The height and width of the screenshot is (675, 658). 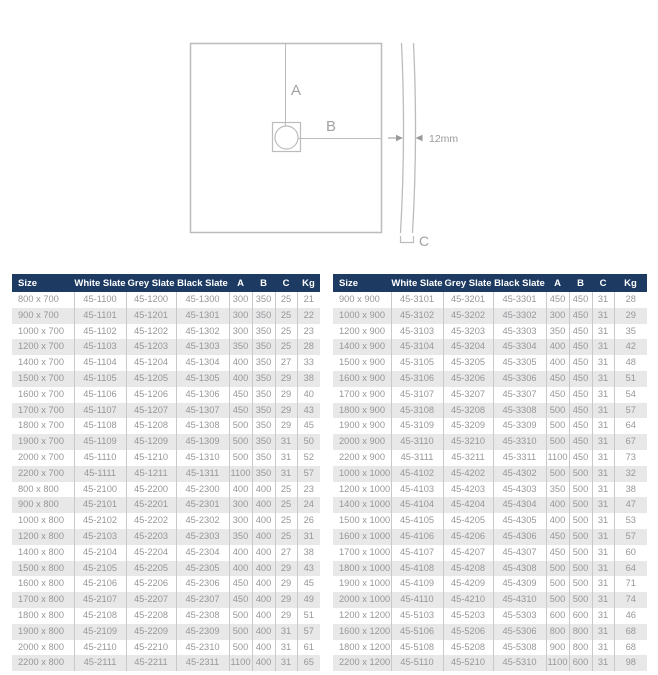 What do you see at coordinates (202, 600) in the screenshot?
I see `black-slate-cell: 45-2307` at bounding box center [202, 600].